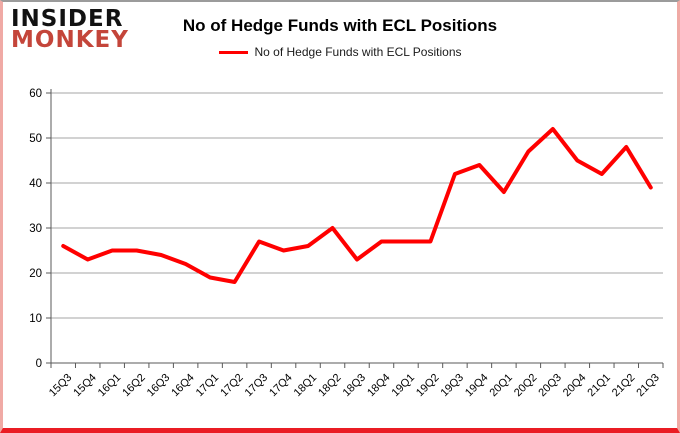 Image resolution: width=680 pixels, height=433 pixels. I want to click on x-tick-label: 17Q4, so click(281, 386).